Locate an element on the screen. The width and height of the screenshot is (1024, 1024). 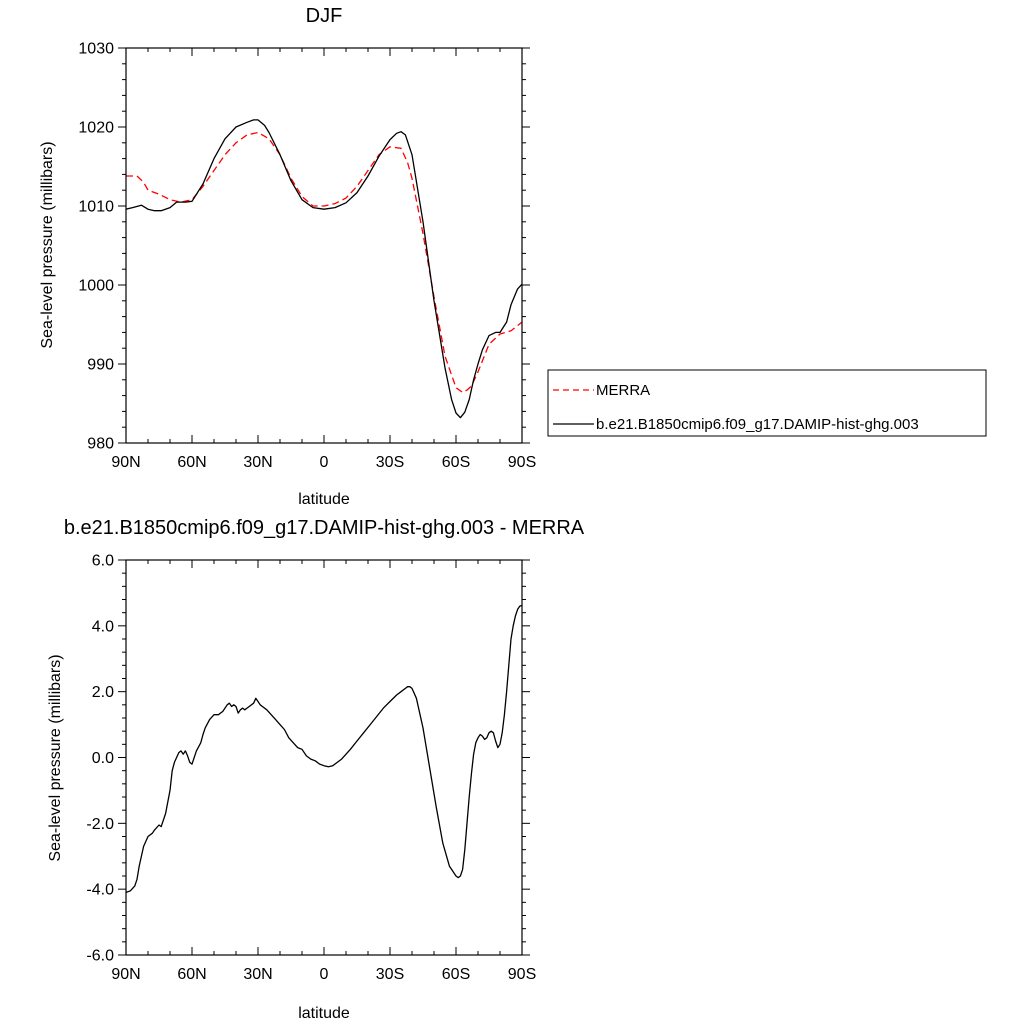
legend-merra-label: MERRA is located at coordinates (623, 390).